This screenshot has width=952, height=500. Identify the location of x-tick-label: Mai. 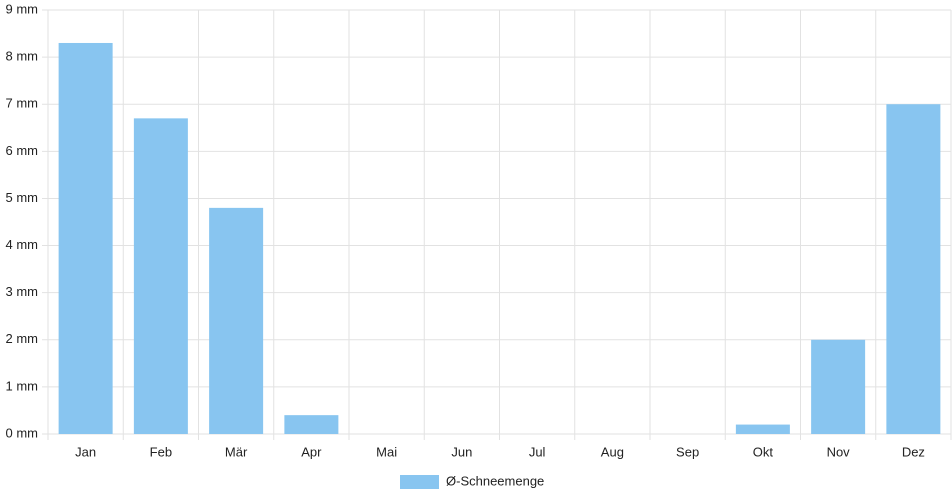
(386, 451).